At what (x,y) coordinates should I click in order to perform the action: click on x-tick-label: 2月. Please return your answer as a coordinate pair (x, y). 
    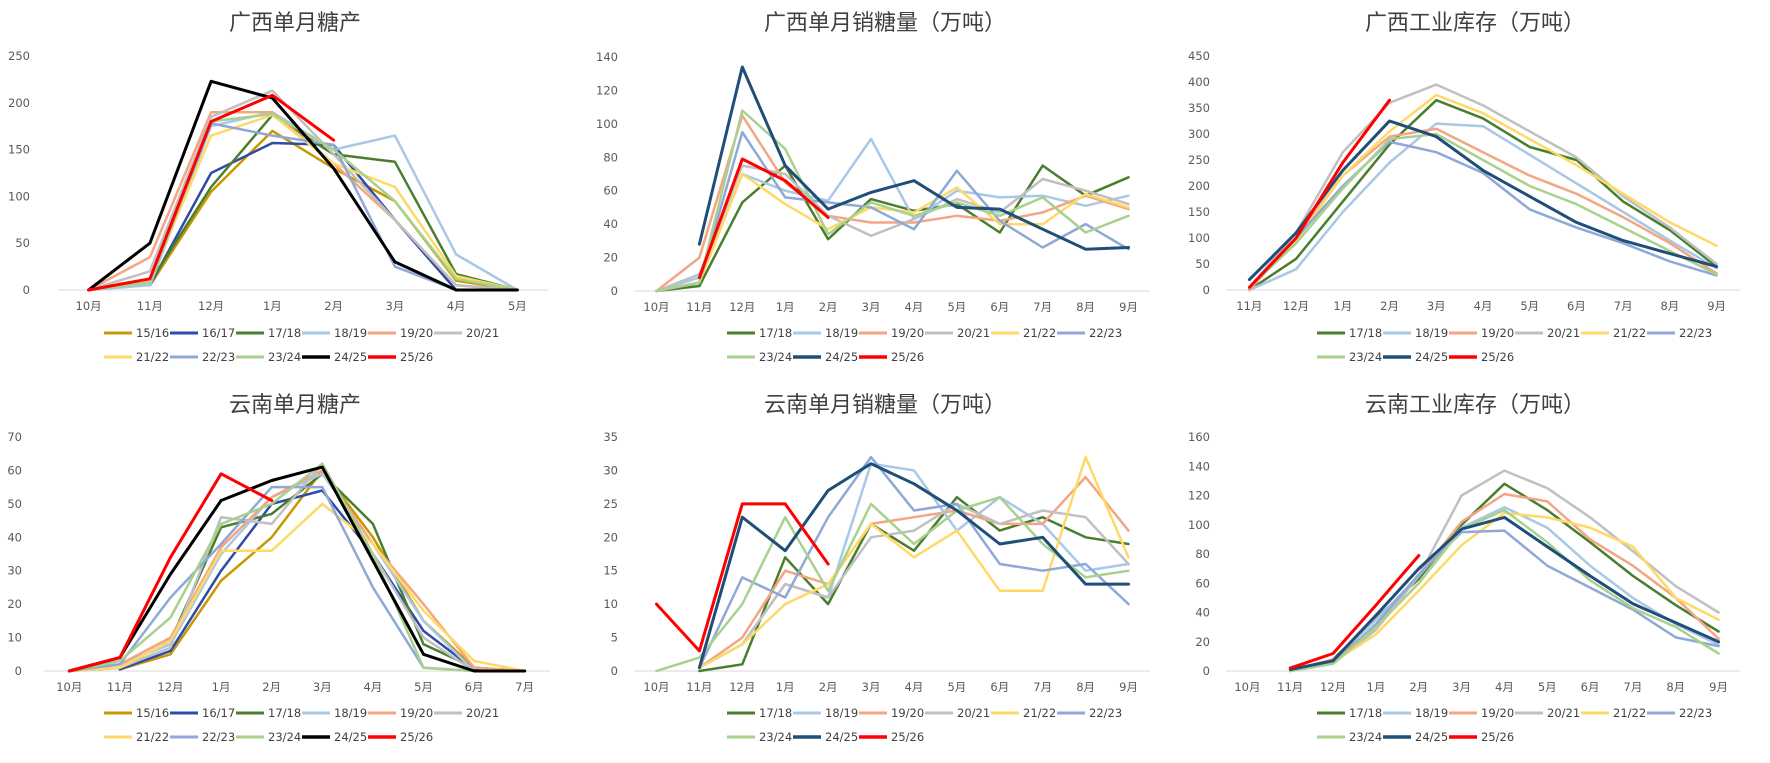
    Looking at the image, I should click on (333, 306).